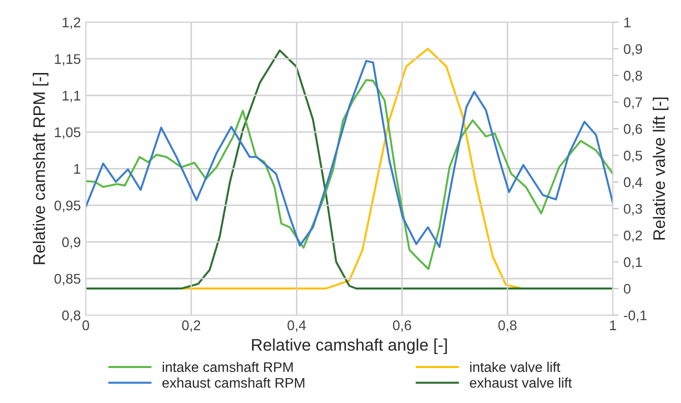  Describe the element at coordinates (67, 206) in the screenshot. I see `y-tick-label: 0,95` at that location.